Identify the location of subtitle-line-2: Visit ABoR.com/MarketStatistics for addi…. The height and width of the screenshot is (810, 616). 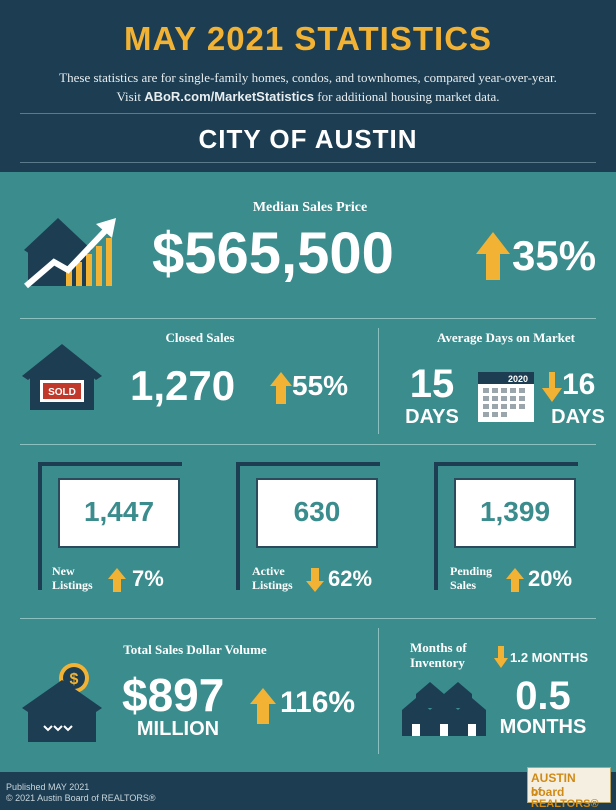
(308, 96).